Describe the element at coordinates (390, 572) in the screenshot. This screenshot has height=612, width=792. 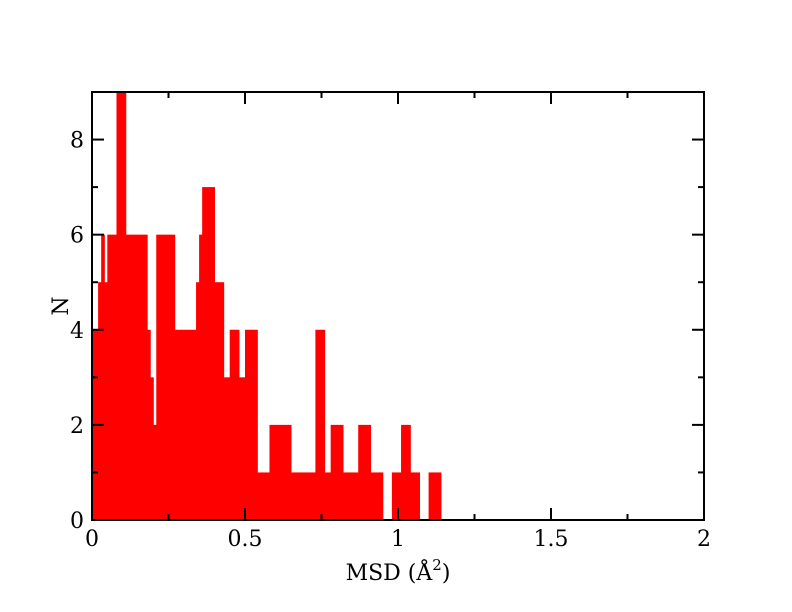
I see `x-axis-label-main: MSD (Å` at that location.